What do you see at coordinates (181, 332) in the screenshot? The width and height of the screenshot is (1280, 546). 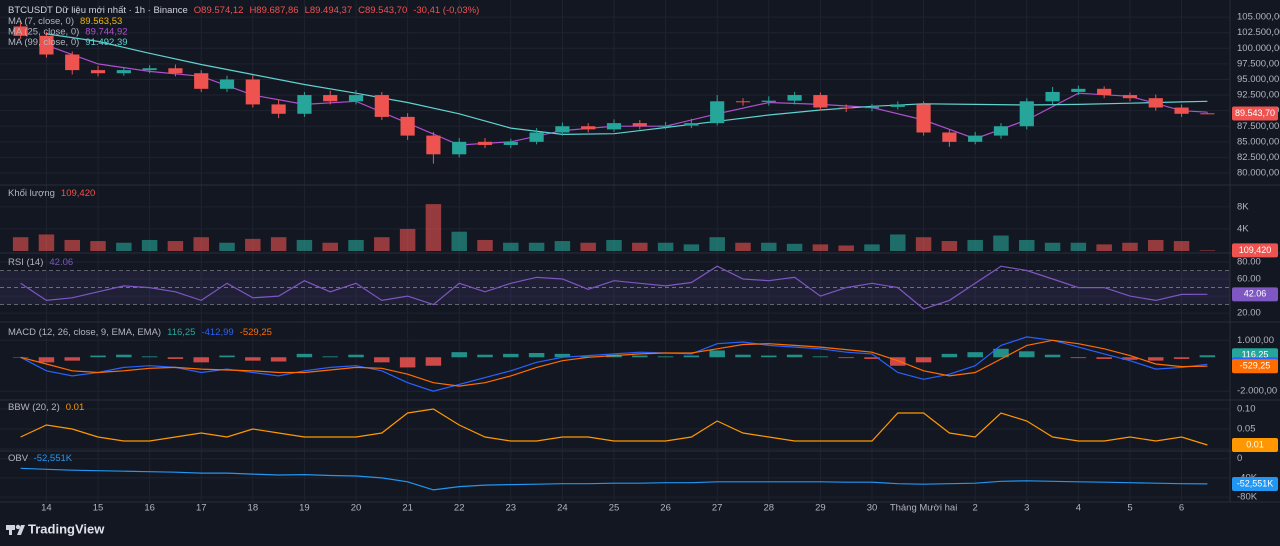 I see `pane-value: 116,25` at bounding box center [181, 332].